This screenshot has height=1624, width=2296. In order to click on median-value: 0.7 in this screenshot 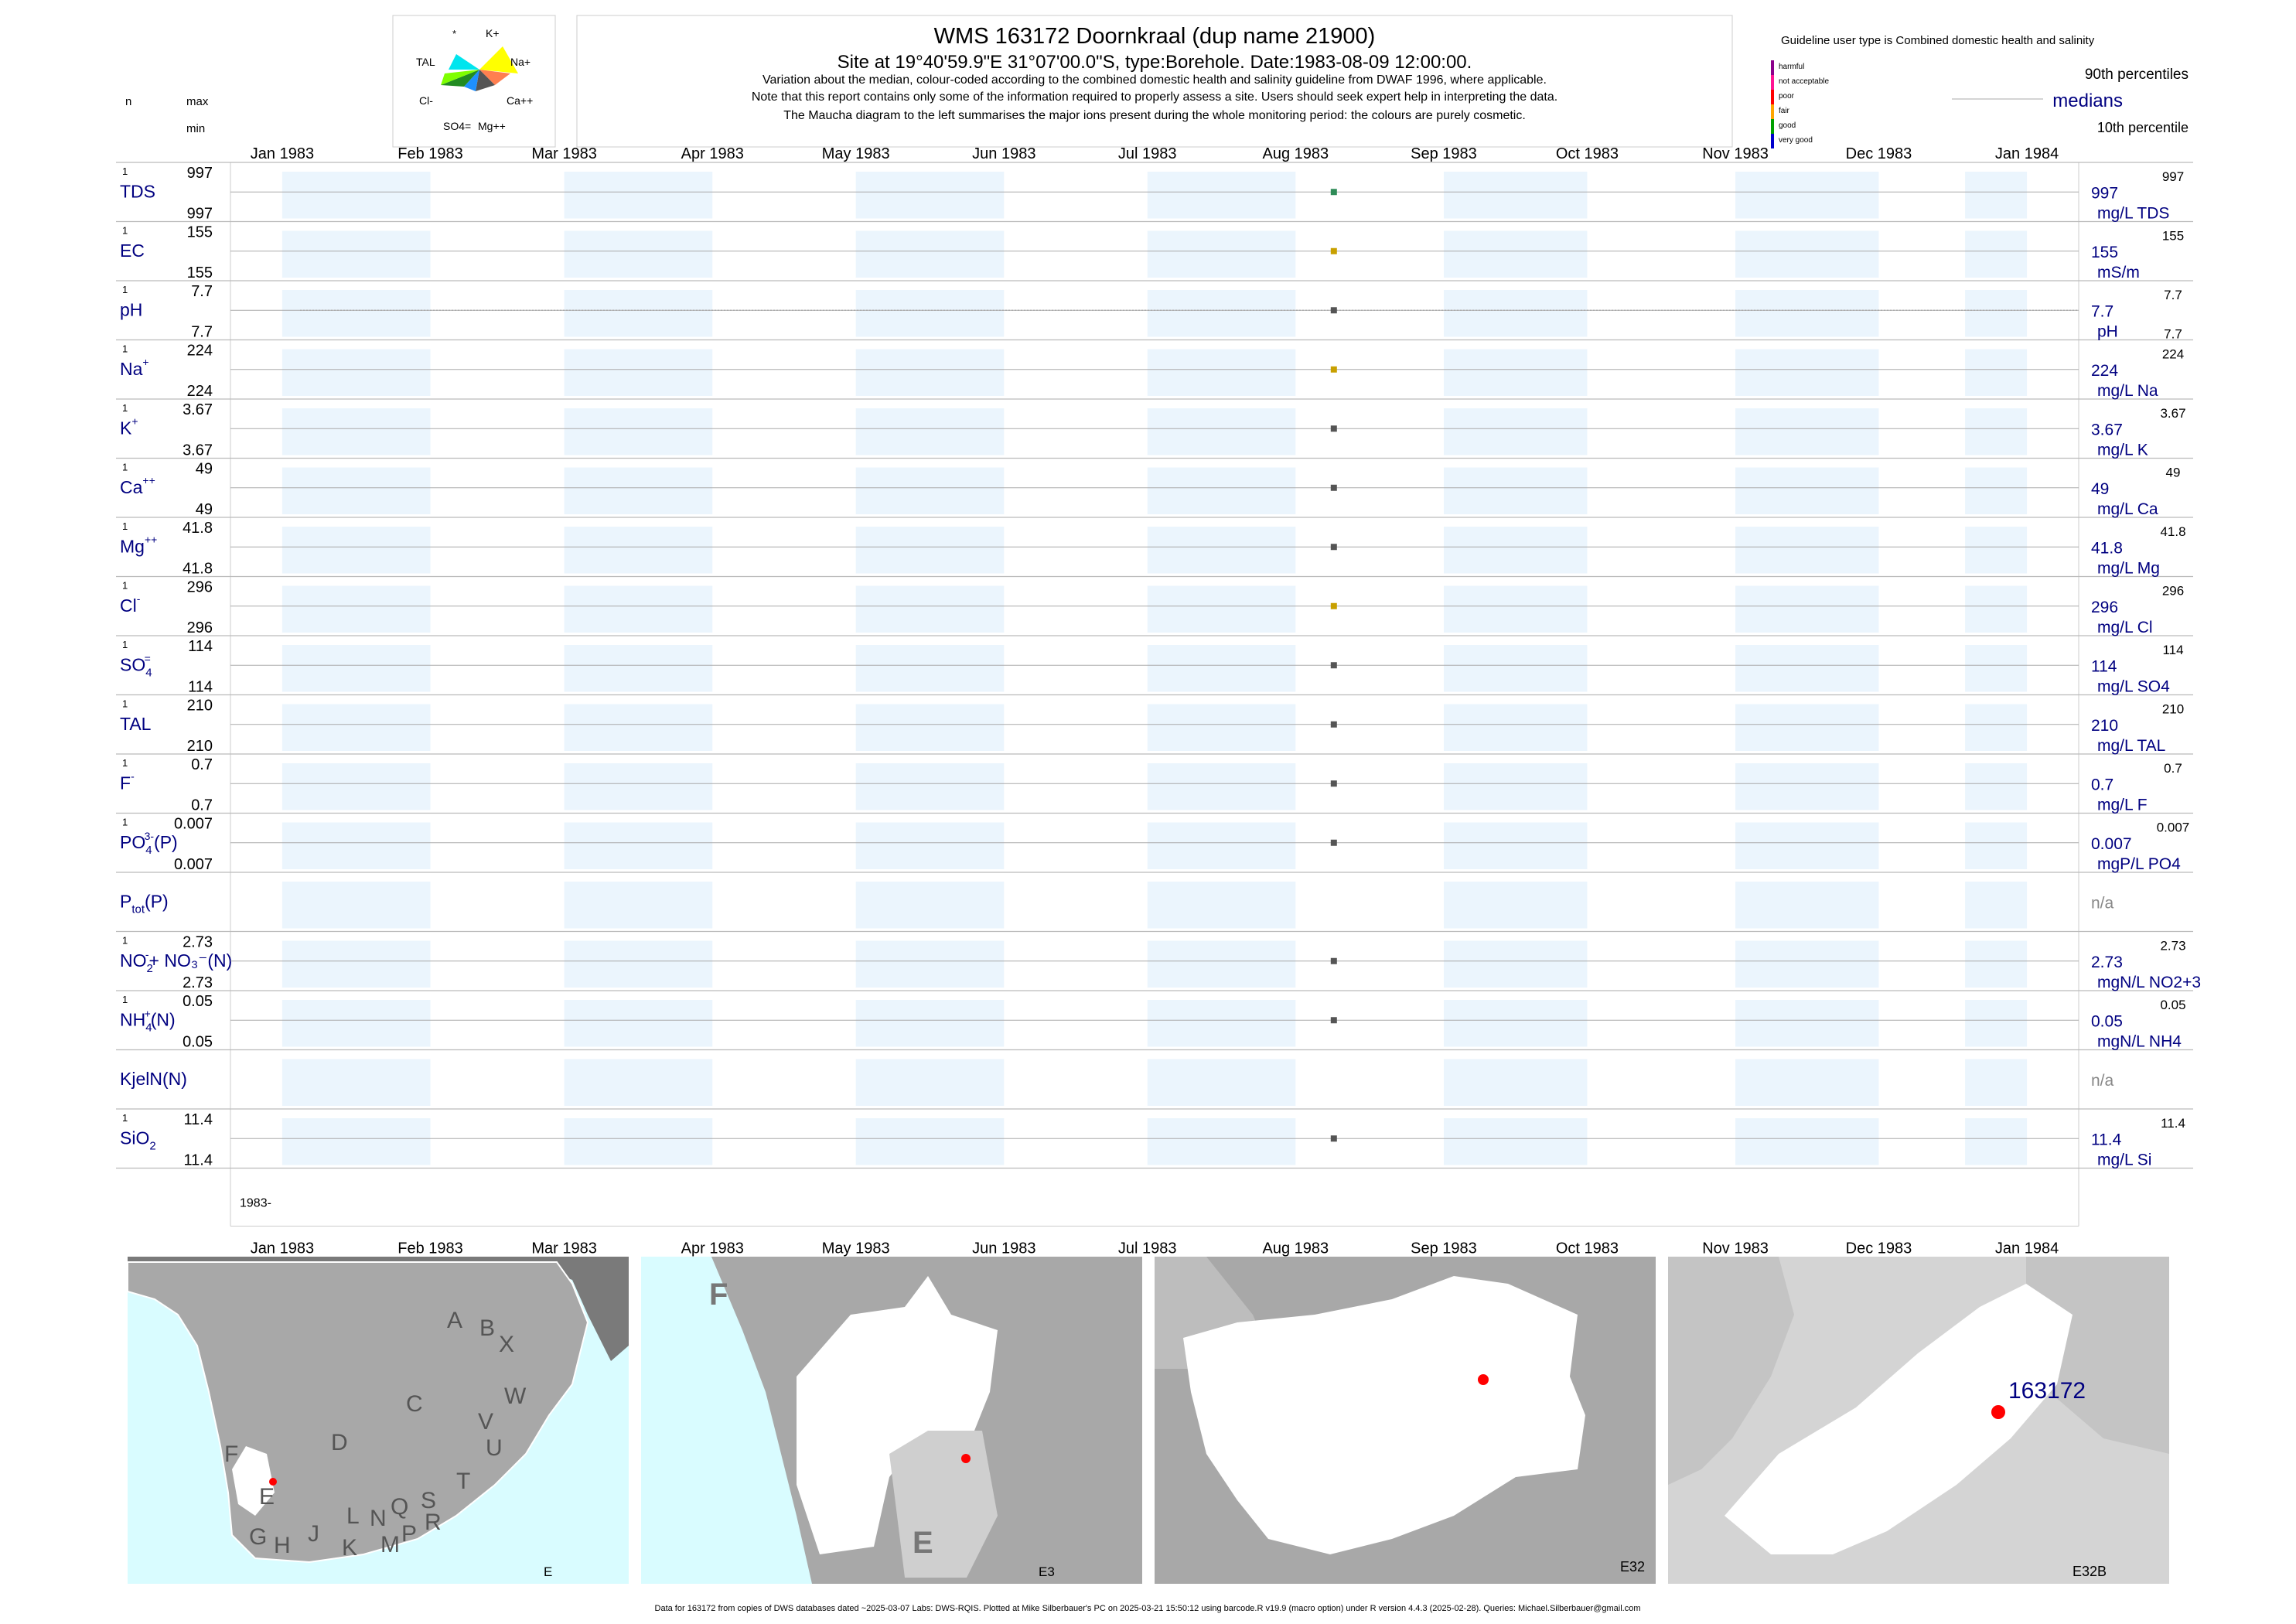, I will do `click(2102, 784)`.